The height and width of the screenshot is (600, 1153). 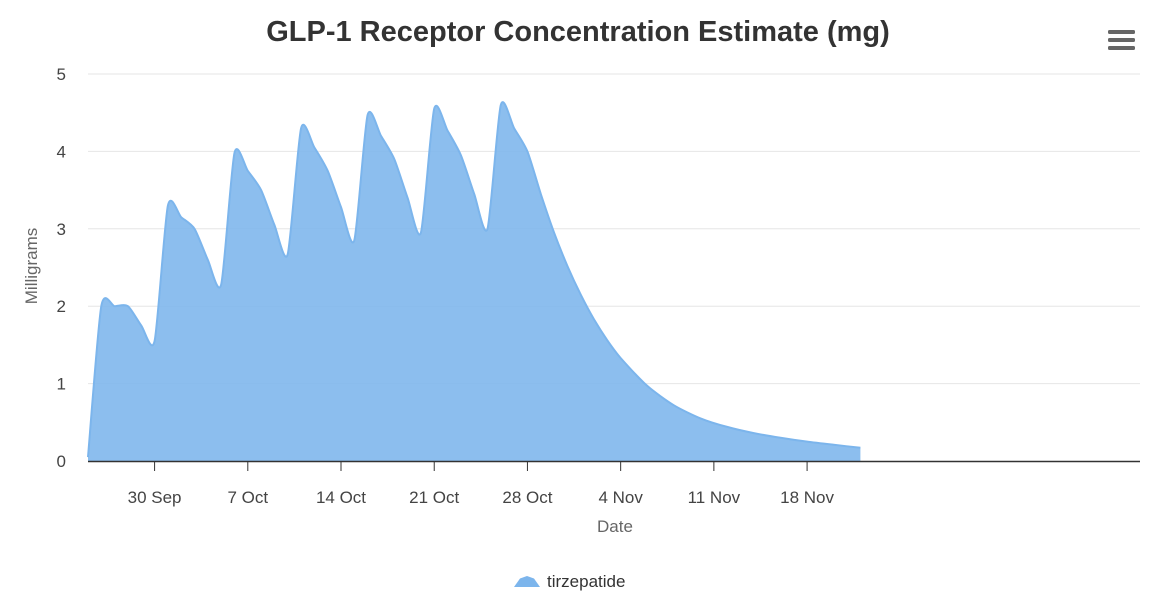 I want to click on x-tick-label: 7 Oct, so click(x=247, y=497).